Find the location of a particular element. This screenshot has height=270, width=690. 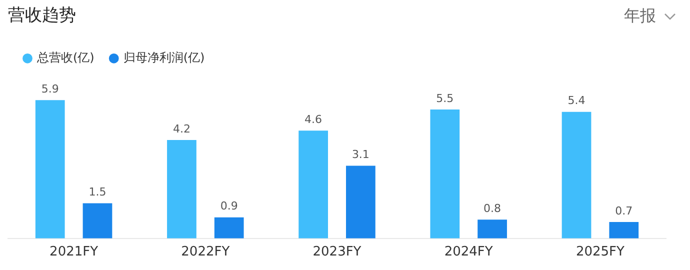

legend-label: 归母净利润(亿) is located at coordinates (164, 57).